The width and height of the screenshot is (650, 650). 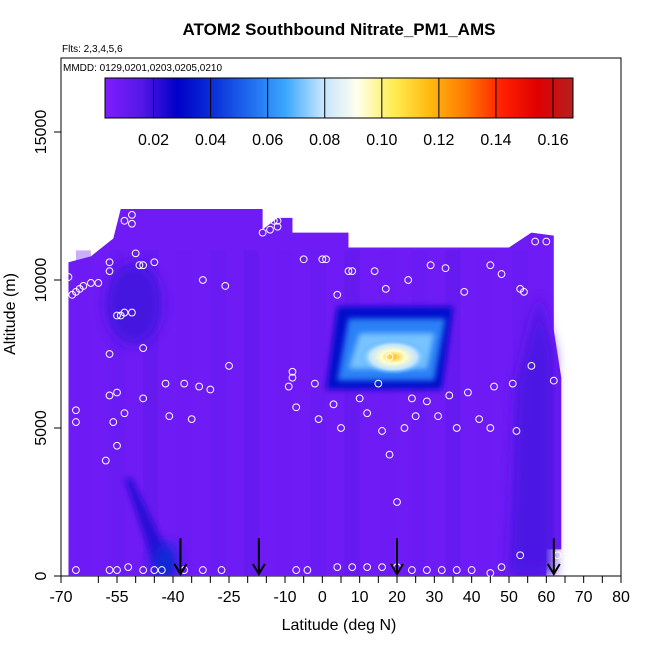 What do you see at coordinates (267, 140) in the screenshot?
I see `colorbar-tick-label: 0.06` at bounding box center [267, 140].